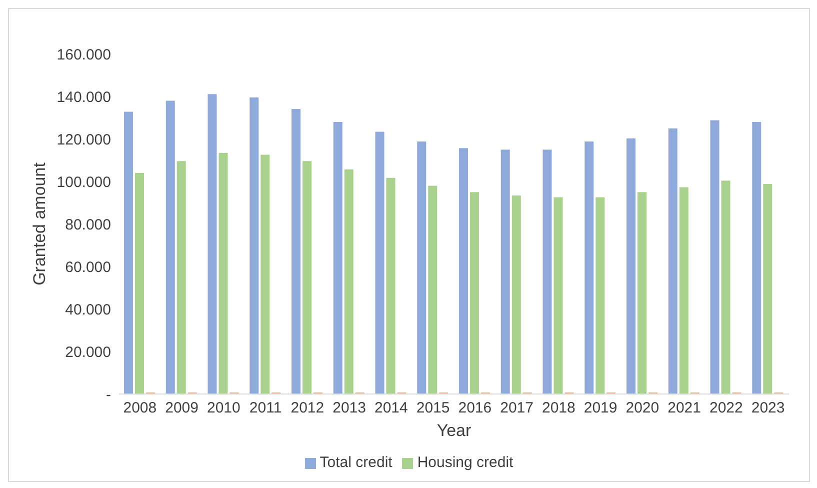 The height and width of the screenshot is (488, 817). What do you see at coordinates (768, 408) in the screenshot?
I see `x-tick-label: 2023` at bounding box center [768, 408].